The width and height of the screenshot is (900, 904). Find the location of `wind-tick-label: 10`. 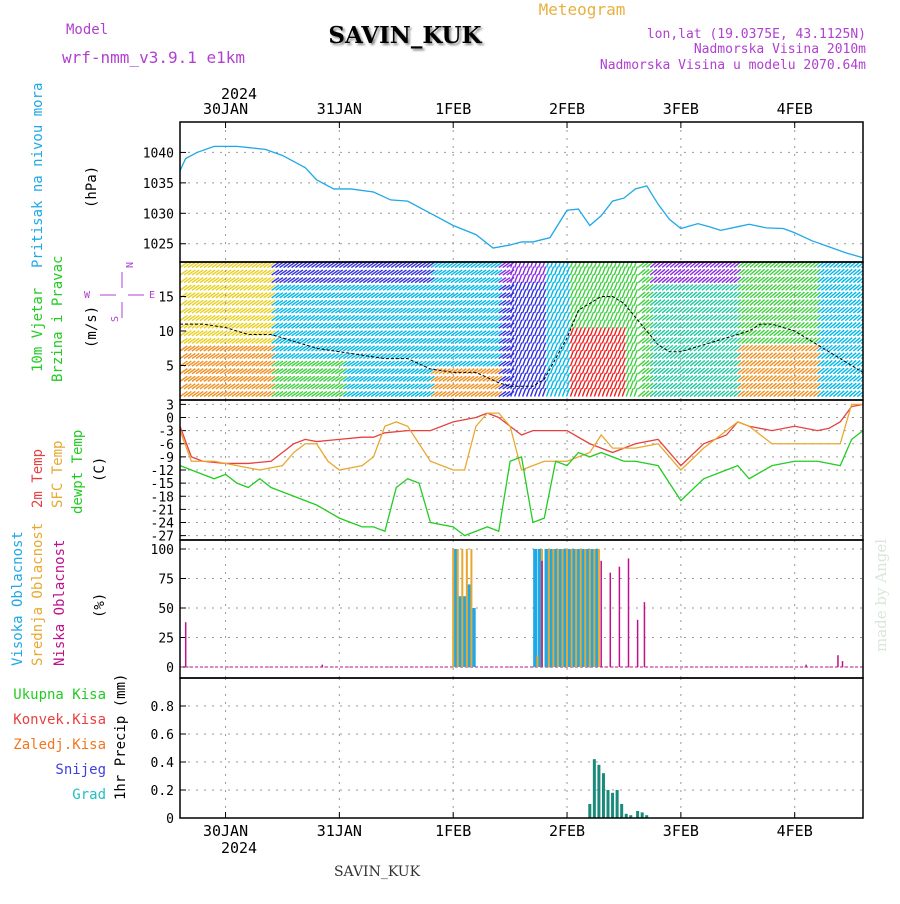

wind-tick-label: 10 is located at coordinates (166, 332).